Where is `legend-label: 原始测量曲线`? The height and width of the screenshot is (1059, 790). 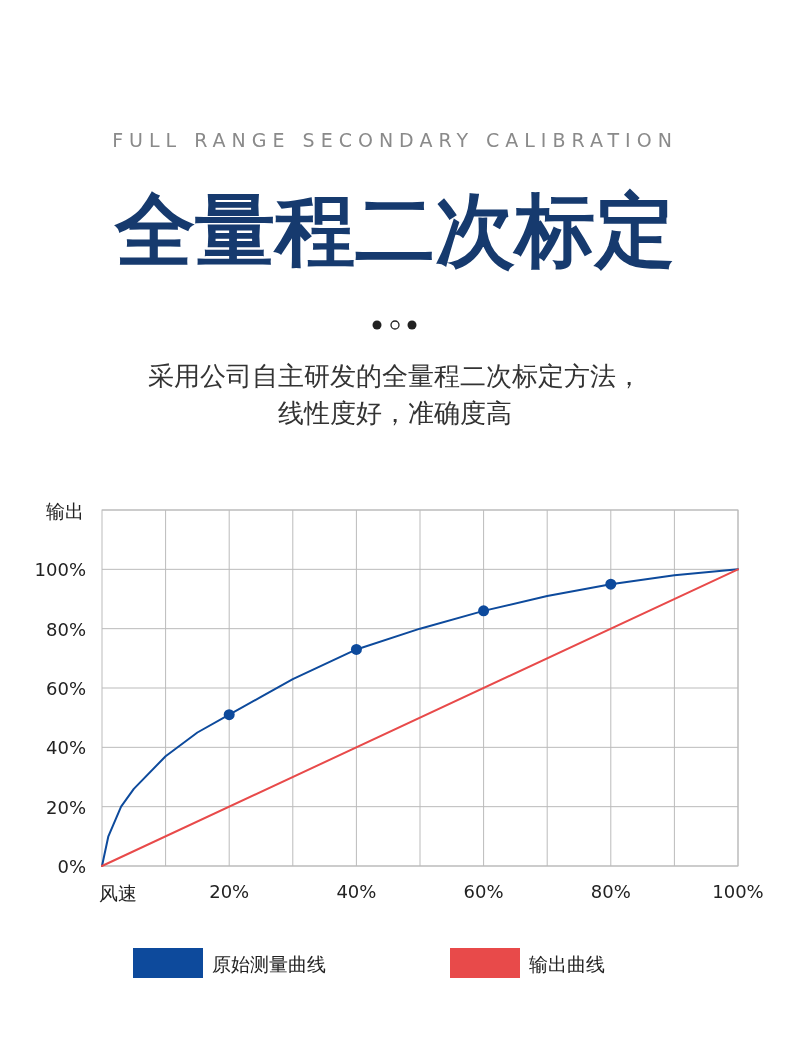
legend-label: 原始测量曲线 is located at coordinates (269, 964).